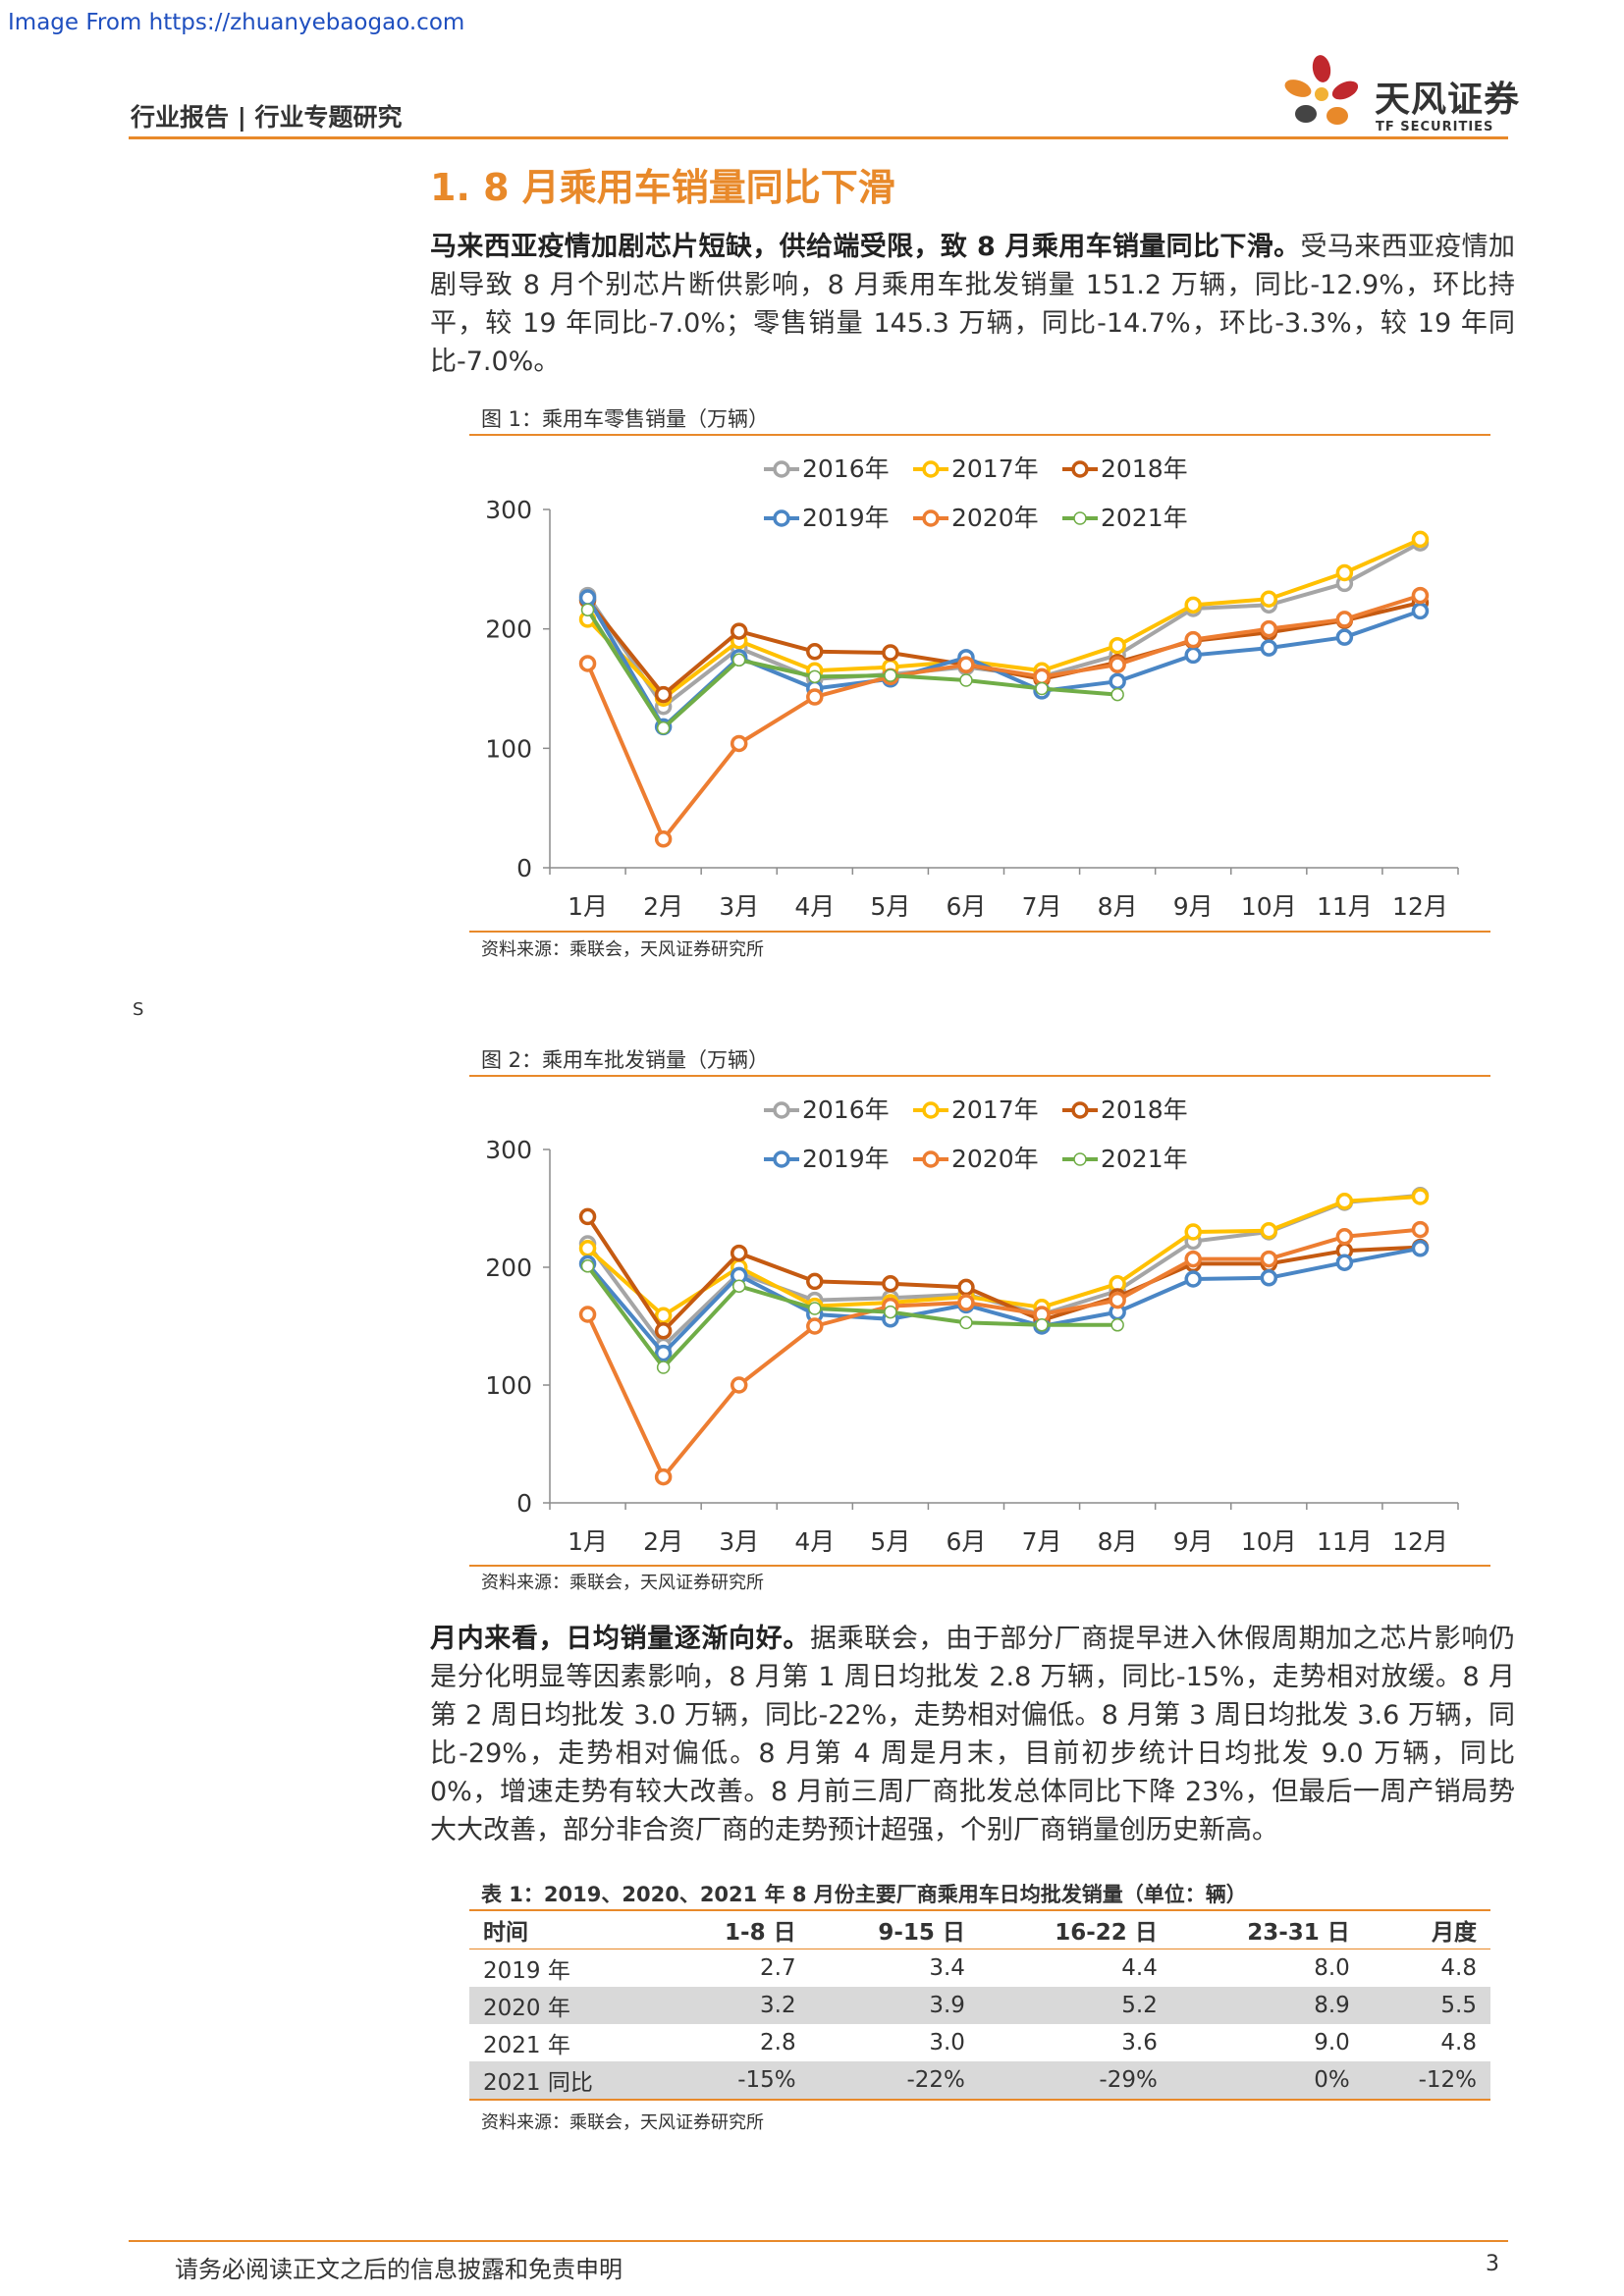 The image size is (1624, 2296). What do you see at coordinates (1492, 2264) in the screenshot?
I see `page-number: 3` at bounding box center [1492, 2264].